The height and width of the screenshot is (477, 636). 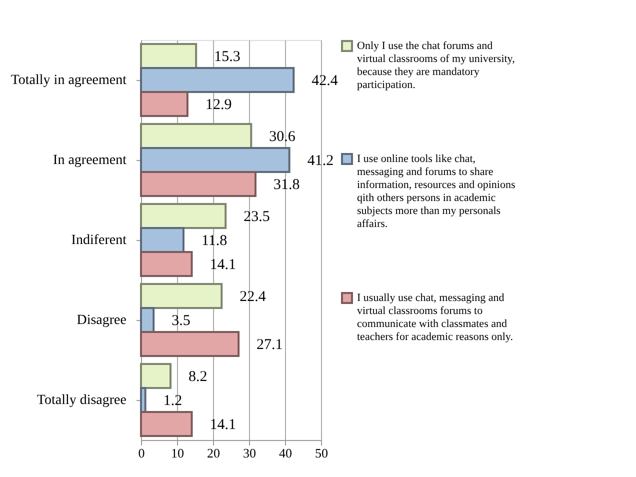 I want to click on data-label: 31.8, so click(x=286, y=185).